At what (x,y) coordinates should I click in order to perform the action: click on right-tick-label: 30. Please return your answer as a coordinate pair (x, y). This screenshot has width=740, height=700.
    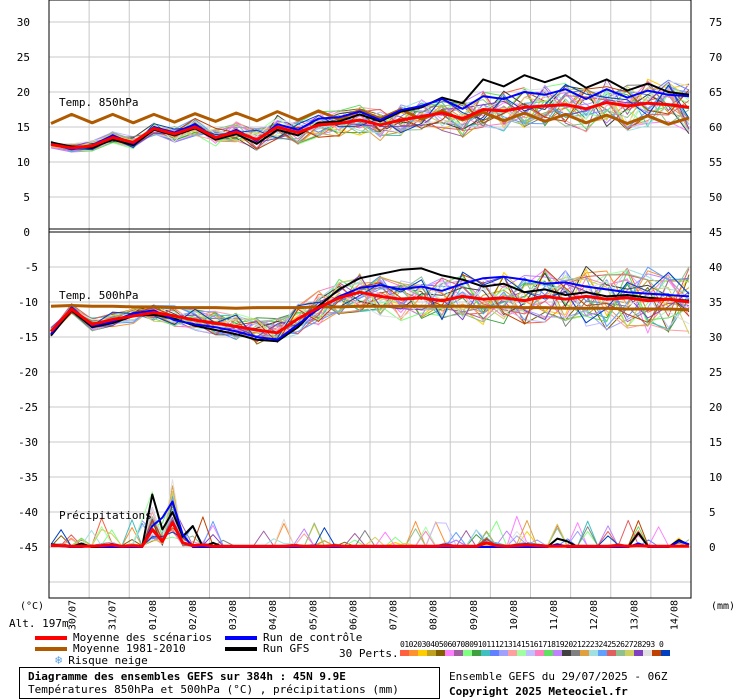
    Looking at the image, I should click on (715, 337).